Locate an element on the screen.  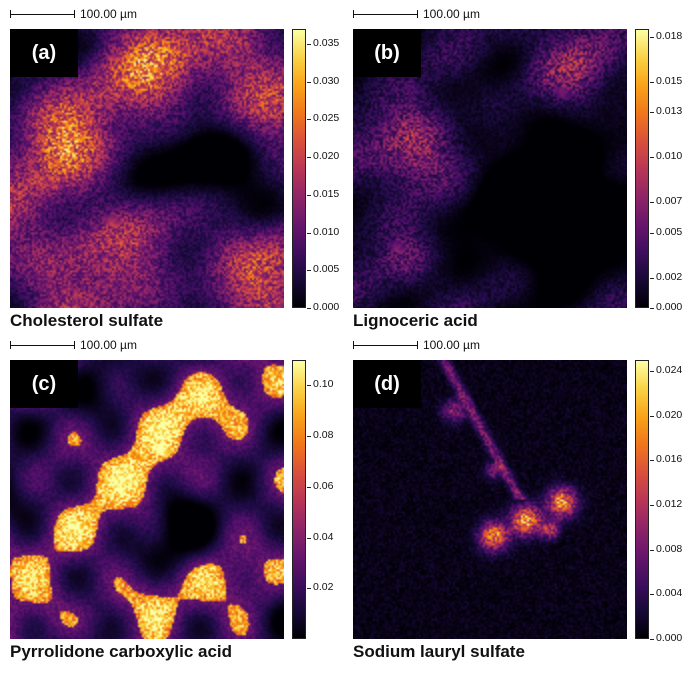
colorbar-tick-label: 0.012 is located at coordinates (669, 504).